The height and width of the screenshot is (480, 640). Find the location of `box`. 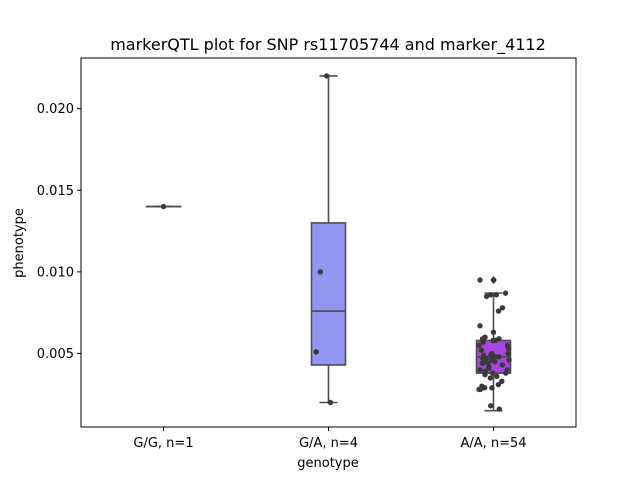

box is located at coordinates (328, 294).